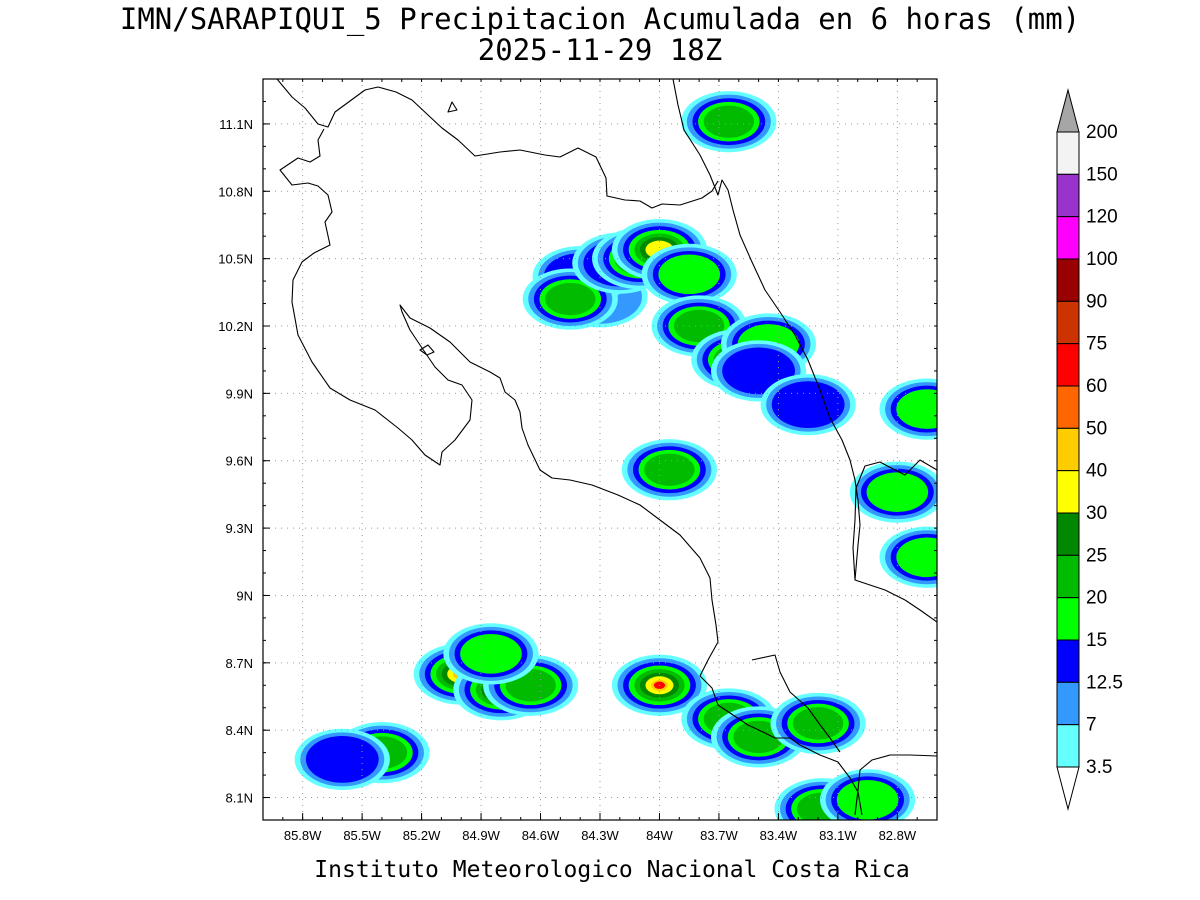 The image size is (1200, 900). What do you see at coordinates (1096, 386) in the screenshot?
I see `colorbar-label: 60` at bounding box center [1096, 386].